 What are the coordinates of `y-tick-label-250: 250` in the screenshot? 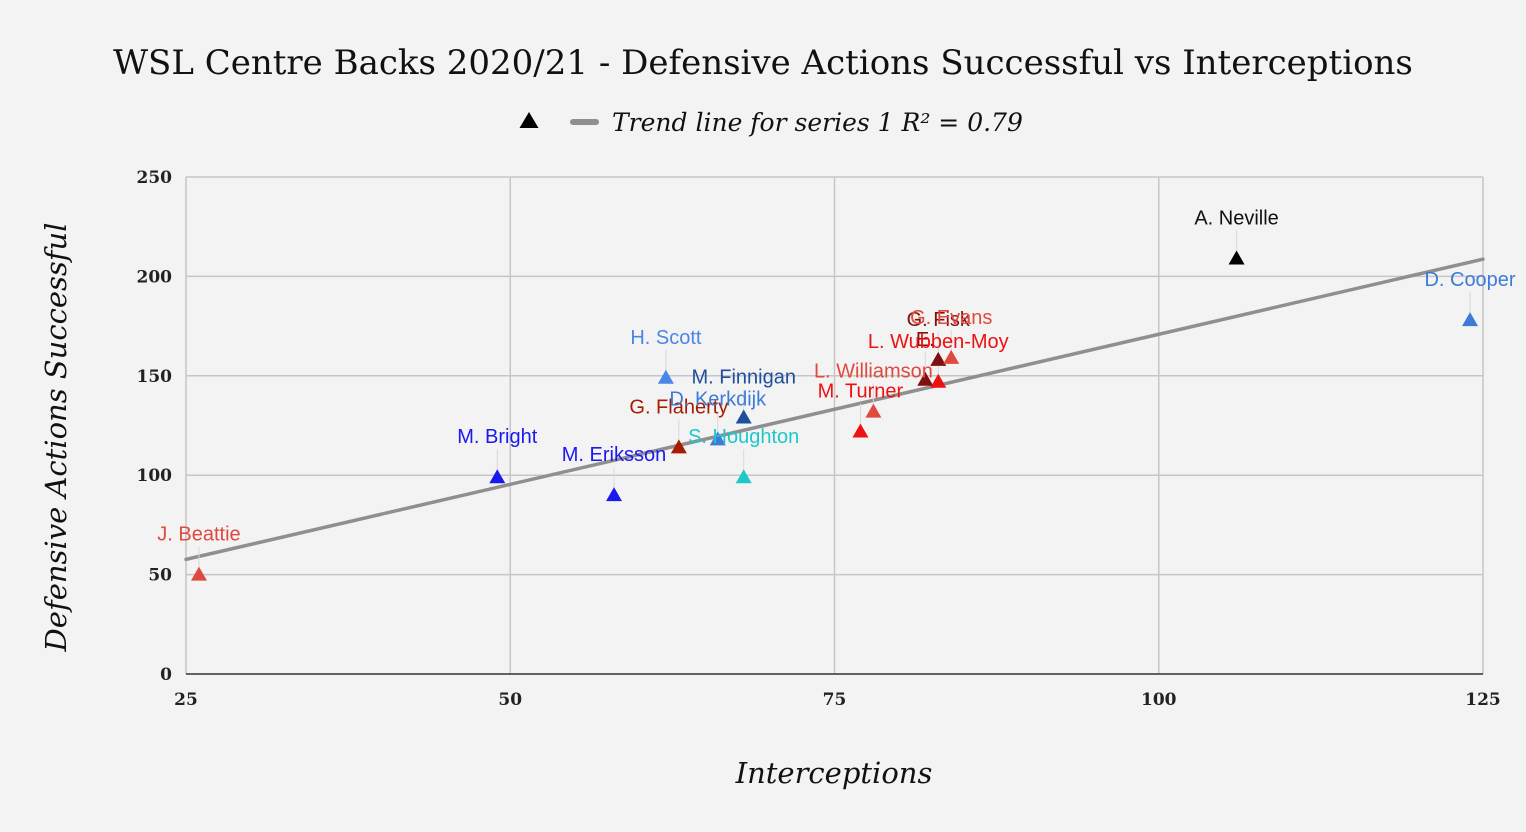 It's located at (155, 178).